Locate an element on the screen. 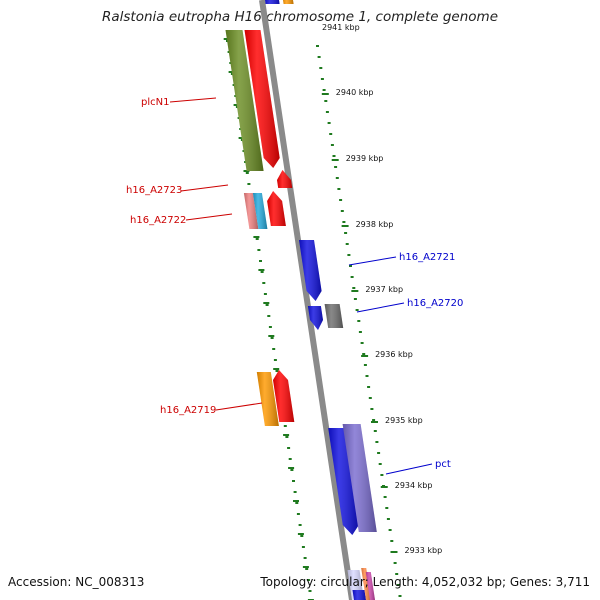 The height and width of the screenshot is (600, 600). feature-bottom-blue is located at coordinates (359, 595).